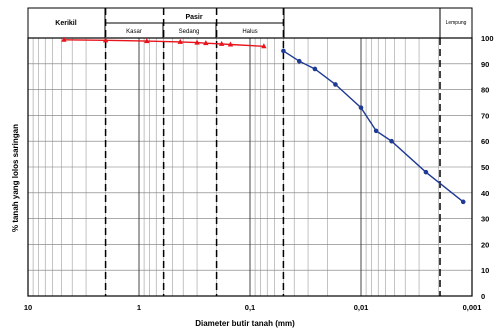 The height and width of the screenshot is (332, 496). I want to click on pasir-label: Pasir, so click(193, 17).